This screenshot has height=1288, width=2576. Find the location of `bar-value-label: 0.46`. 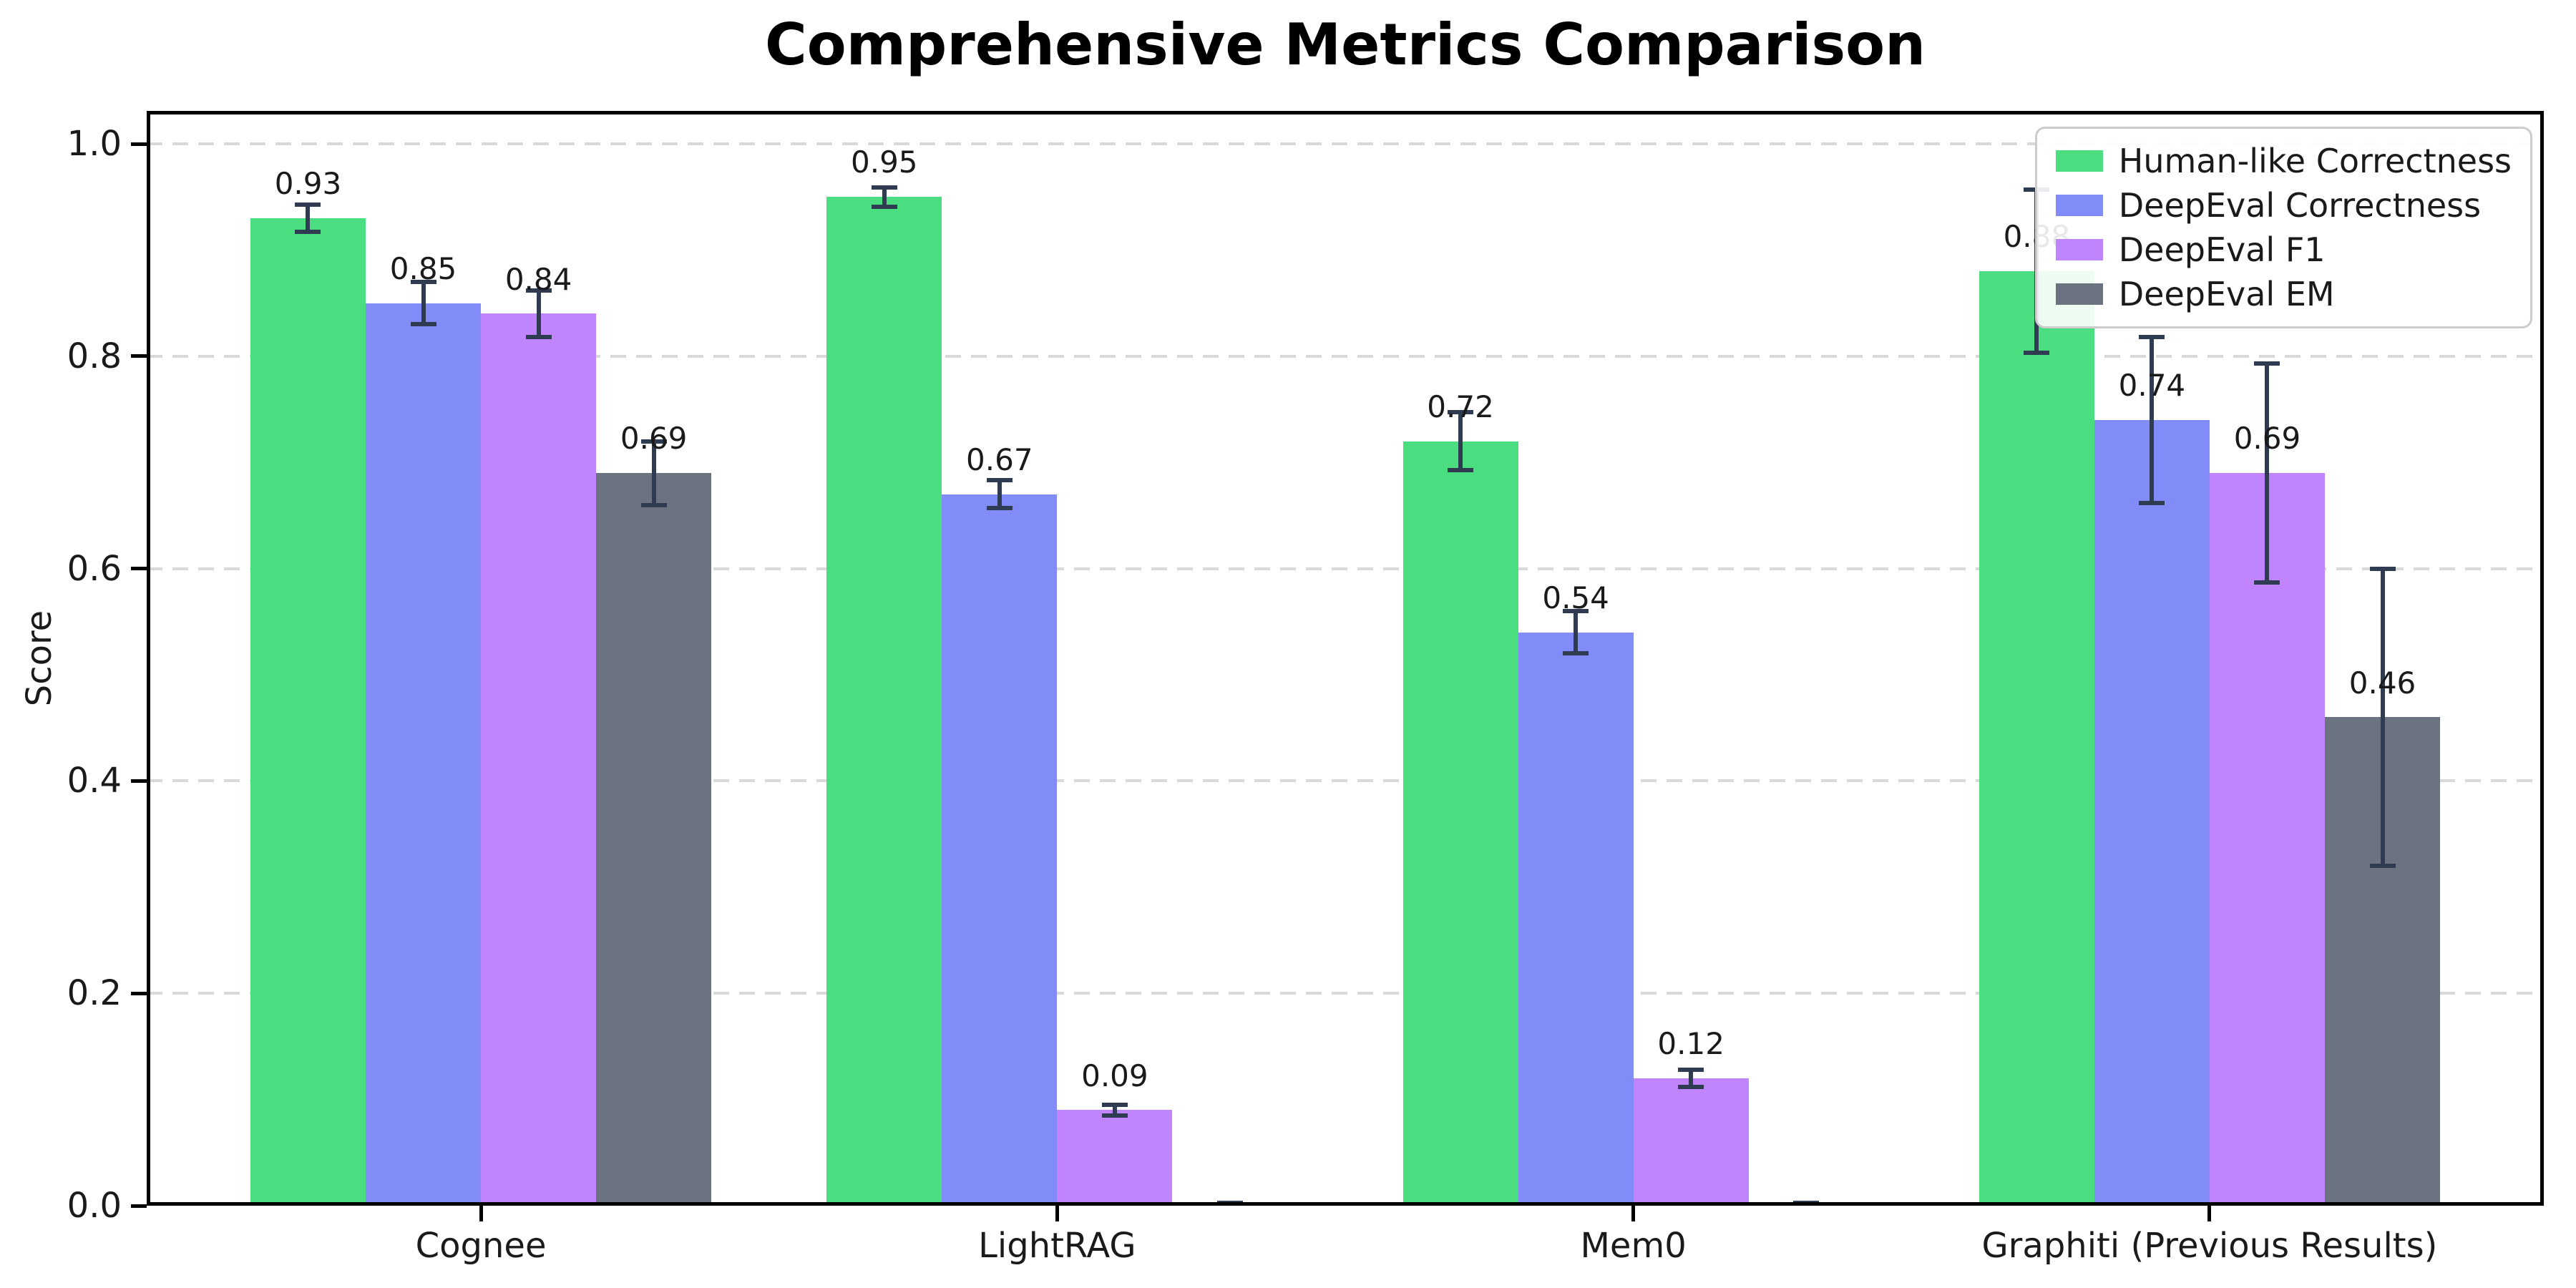

bar-value-label: 0.46 is located at coordinates (2382, 683).